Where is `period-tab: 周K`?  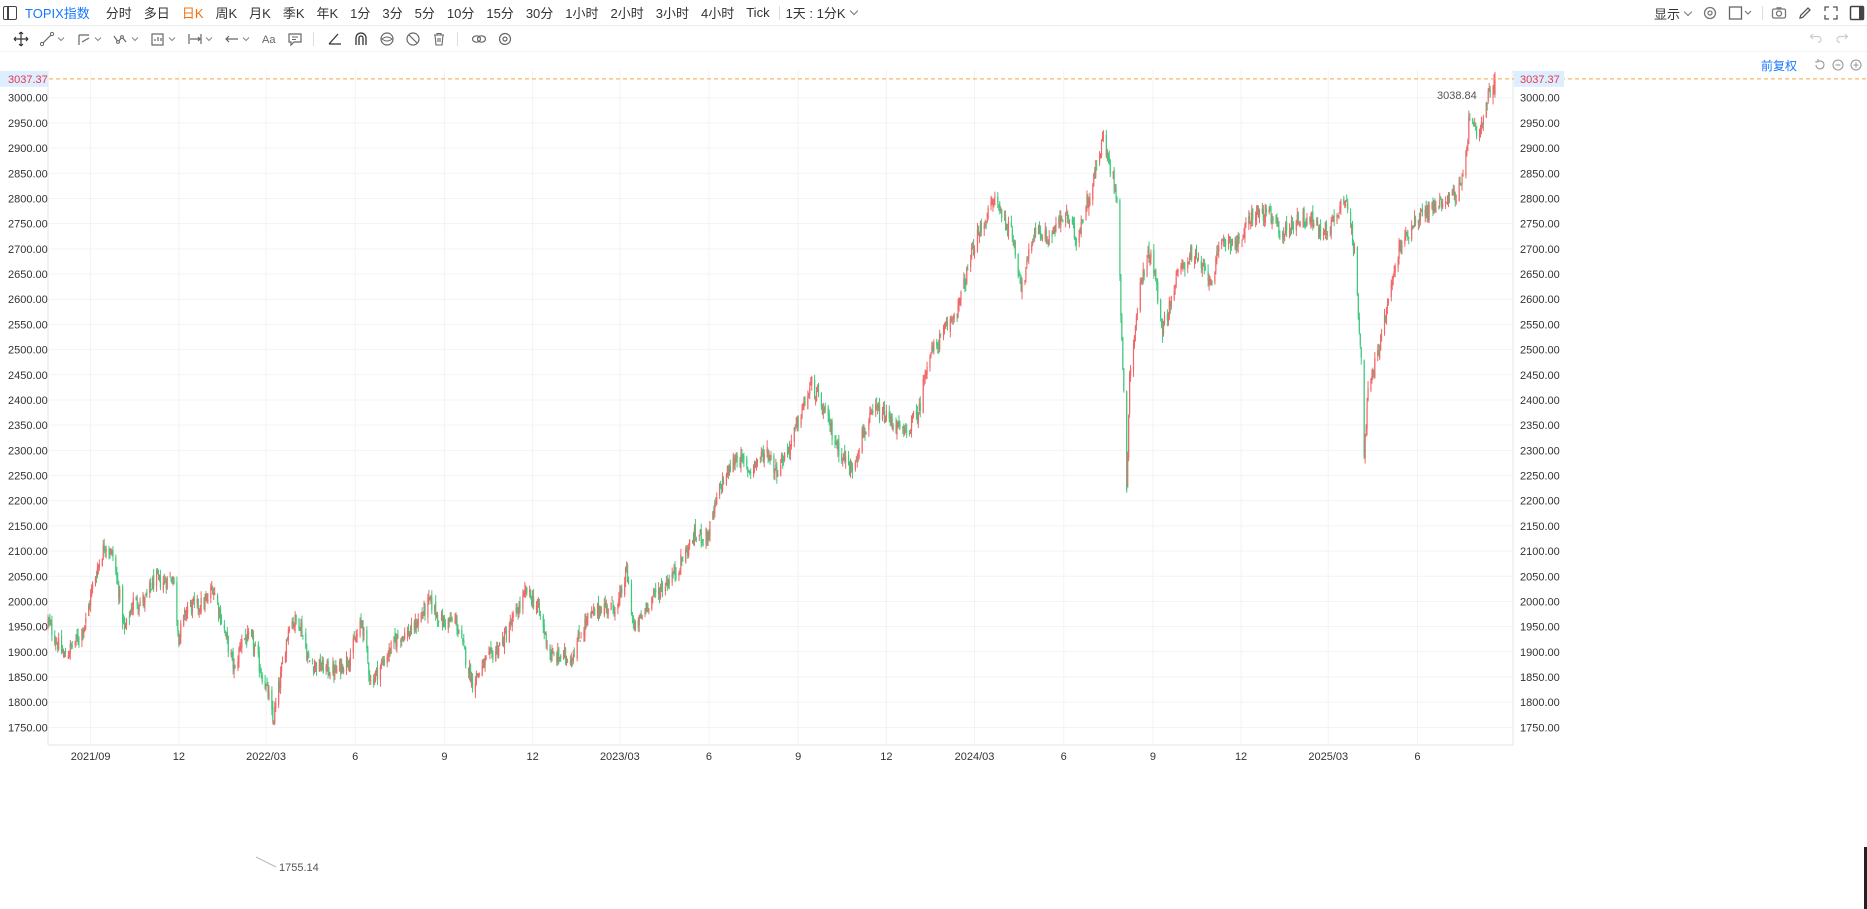
period-tab: 周K is located at coordinates (226, 13).